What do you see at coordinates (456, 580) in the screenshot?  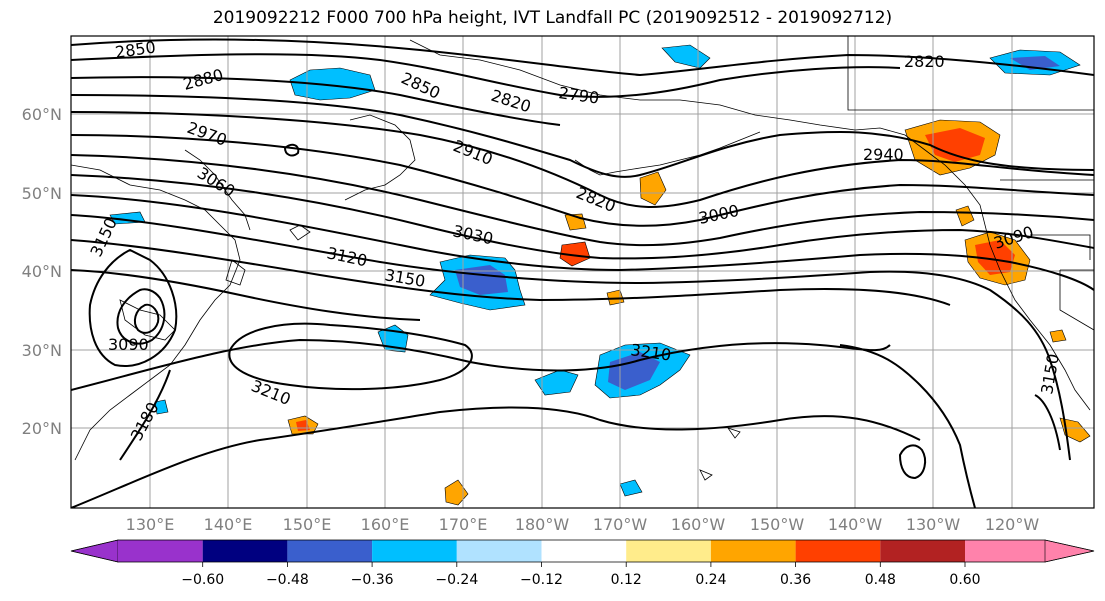 I see `colorbar-tick-label: −0.24` at bounding box center [456, 580].